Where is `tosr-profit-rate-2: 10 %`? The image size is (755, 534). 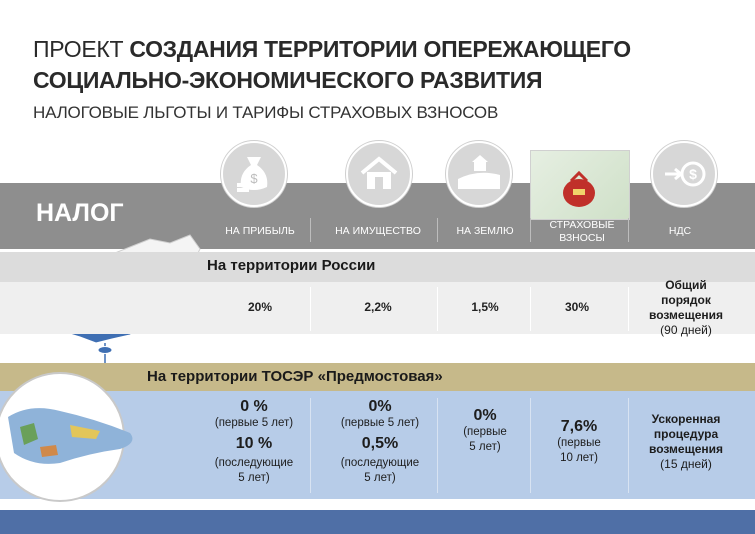 tosr-profit-rate-2: 10 % is located at coordinates (254, 443).